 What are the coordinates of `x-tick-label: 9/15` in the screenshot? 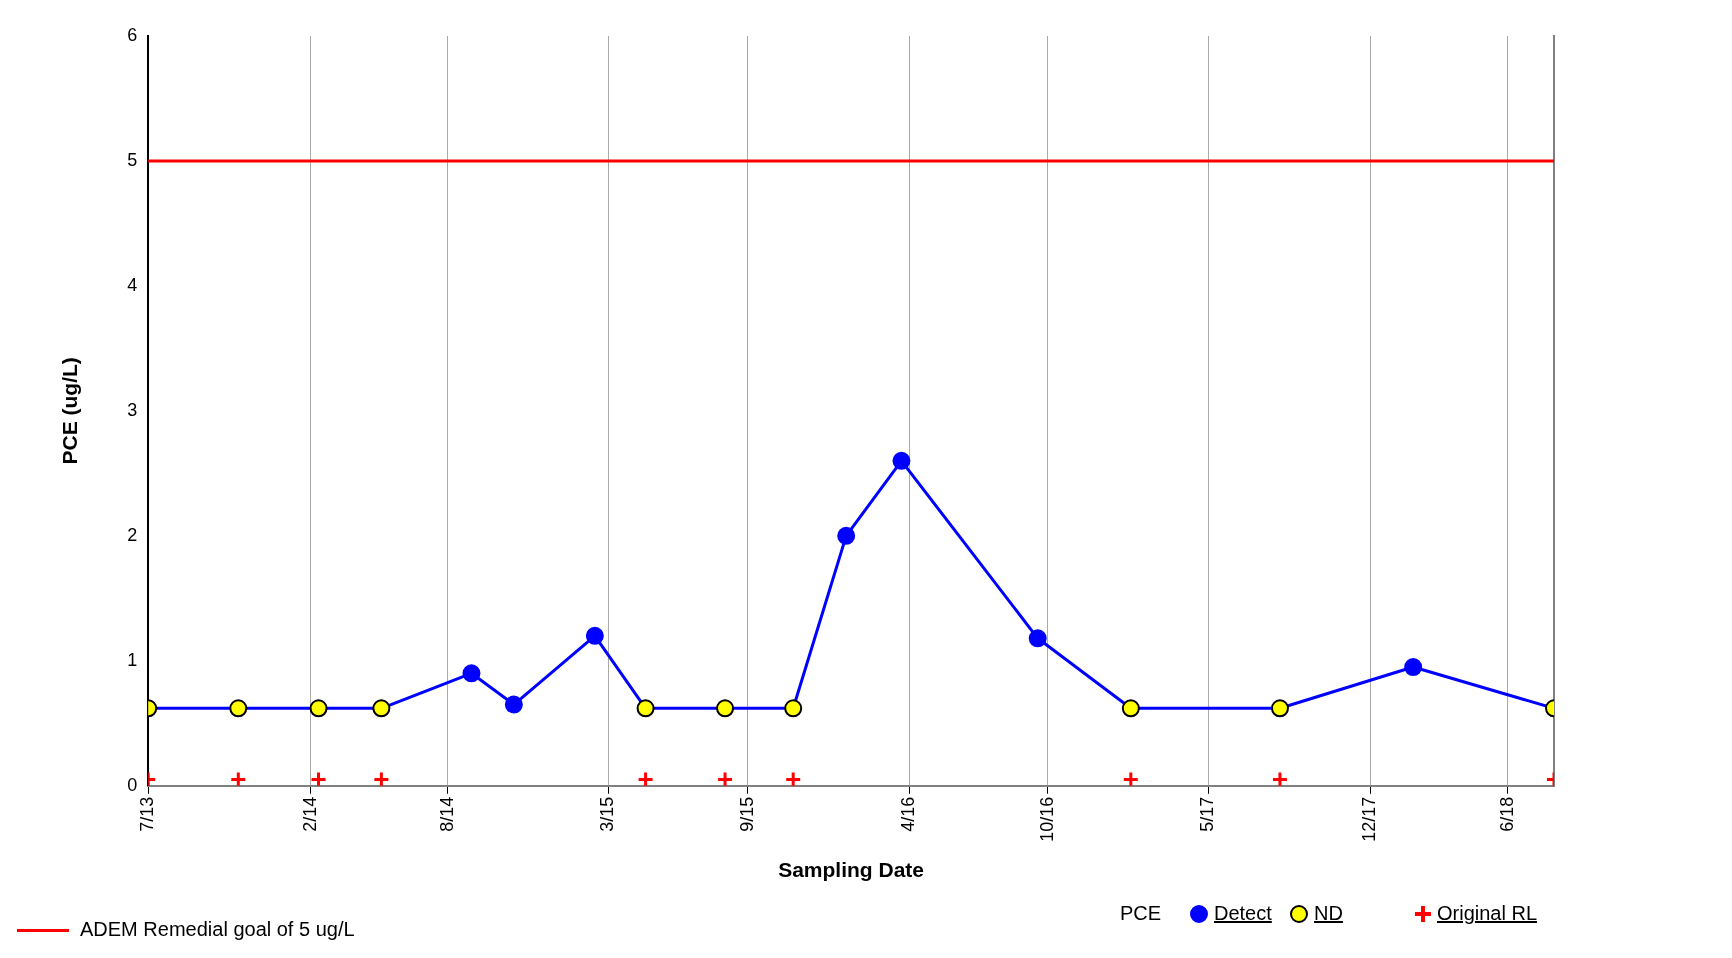 It's located at (746, 814).